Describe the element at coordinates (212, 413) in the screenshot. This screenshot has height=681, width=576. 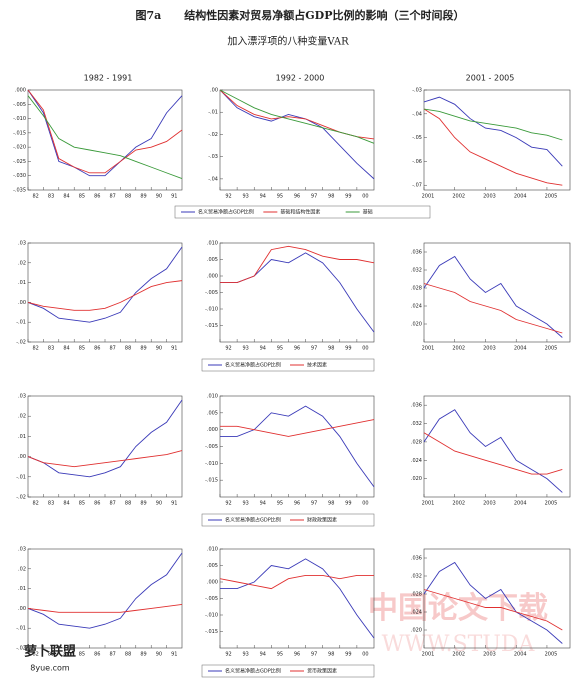
I see `y-tick-label: .005` at that location.